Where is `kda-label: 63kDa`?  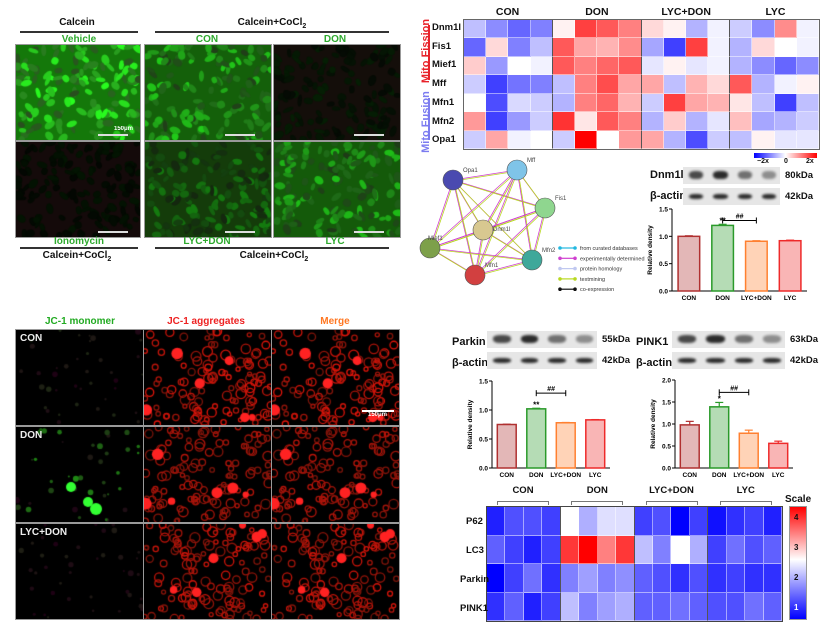 kda-label: 63kDa is located at coordinates (804, 339).